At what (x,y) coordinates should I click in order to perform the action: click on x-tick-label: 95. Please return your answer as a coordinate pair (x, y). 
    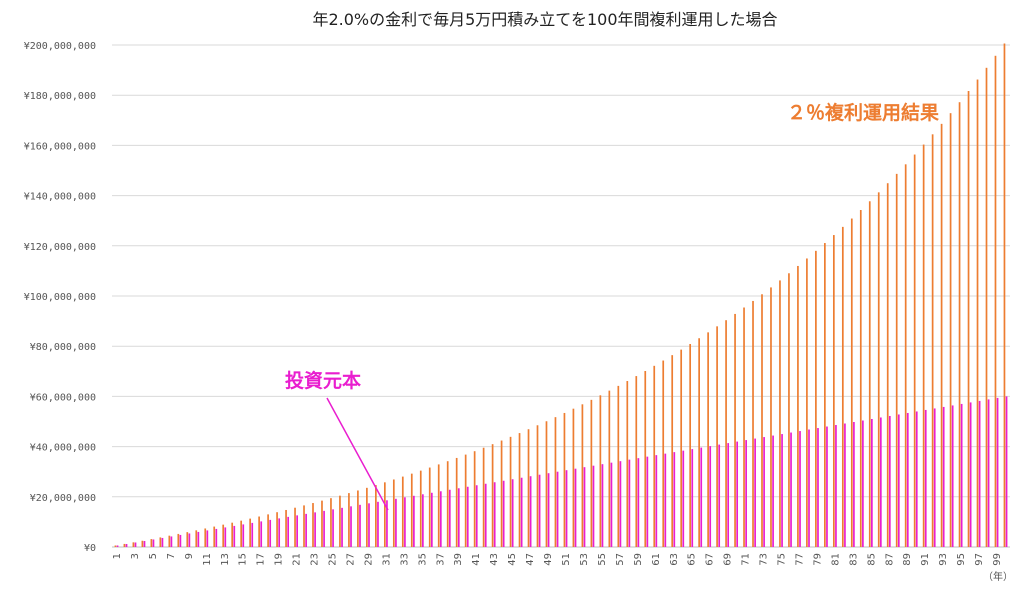
    Looking at the image, I should click on (961, 559).